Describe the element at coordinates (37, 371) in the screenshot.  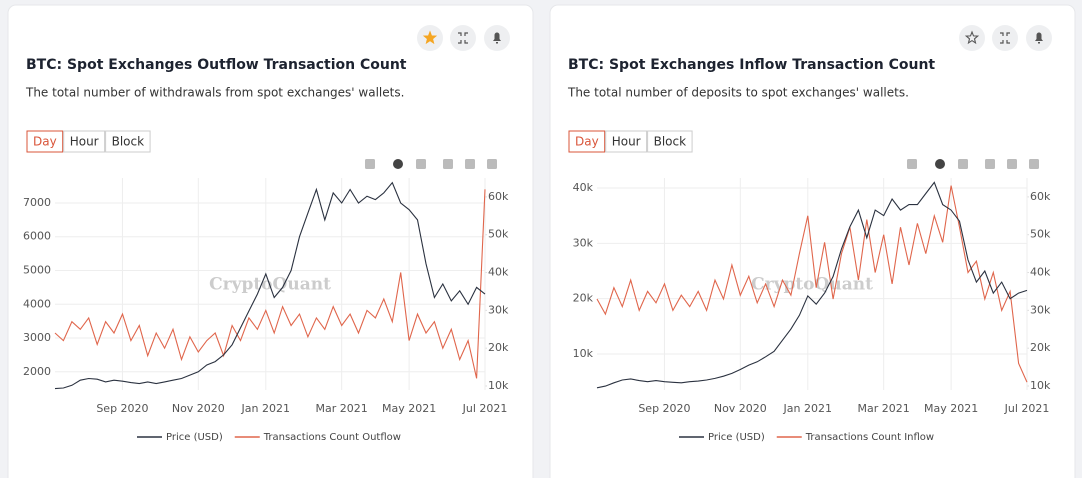
I see `y-tick-label: 2000` at that location.